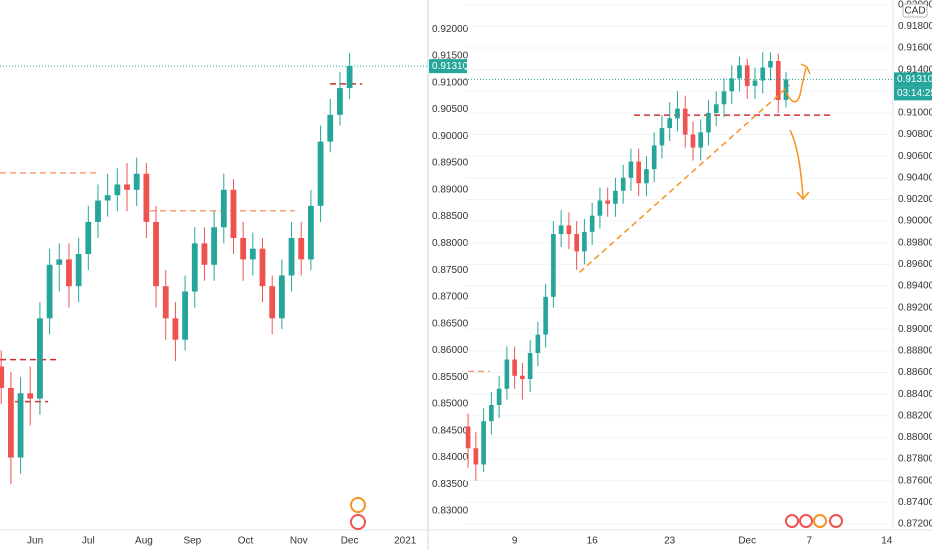  What do you see at coordinates (809, 541) in the screenshot?
I see `x-tick-label: 7` at bounding box center [809, 541].